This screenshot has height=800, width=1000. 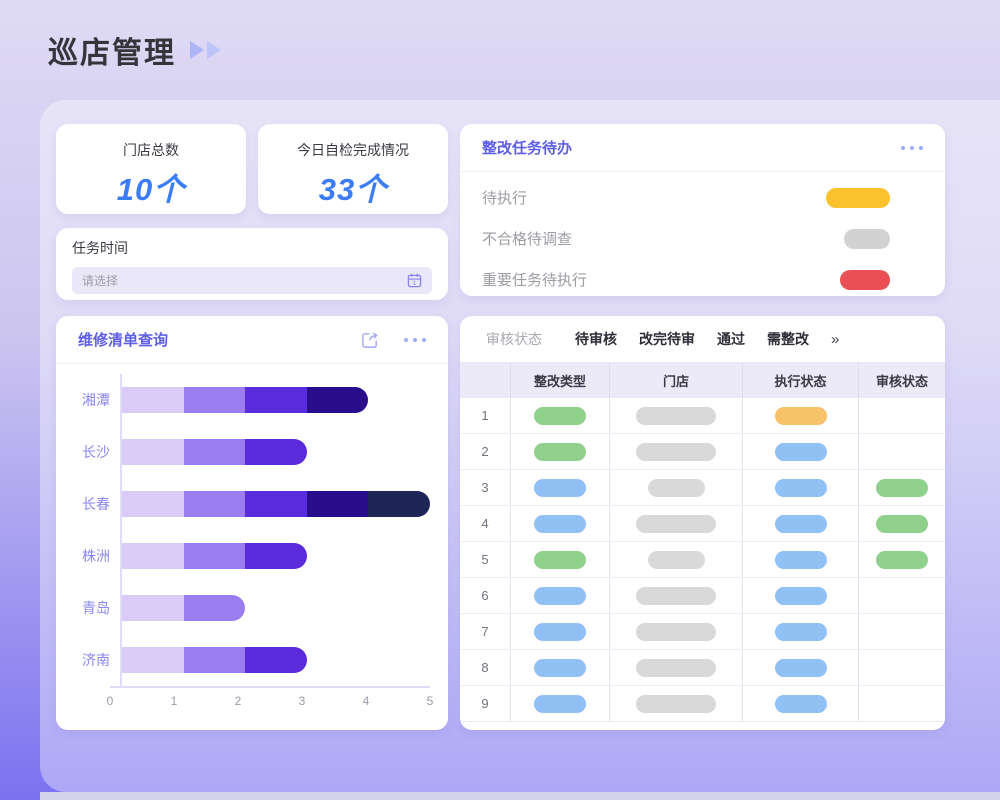 I want to click on svg-text: 1, so click(x=415, y=283).